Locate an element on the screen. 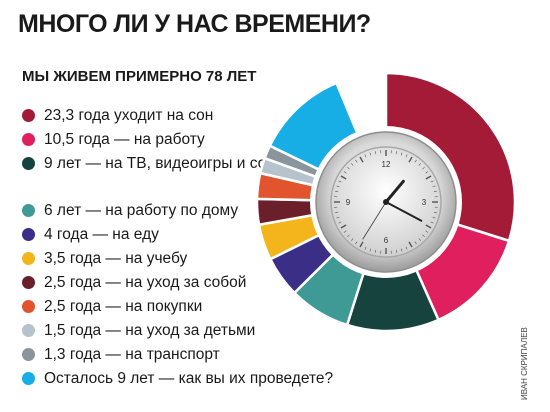 This screenshot has height=412, width=550. photo-credit: ИВАН СКРИПАЛЕВ is located at coordinates (524, 363).